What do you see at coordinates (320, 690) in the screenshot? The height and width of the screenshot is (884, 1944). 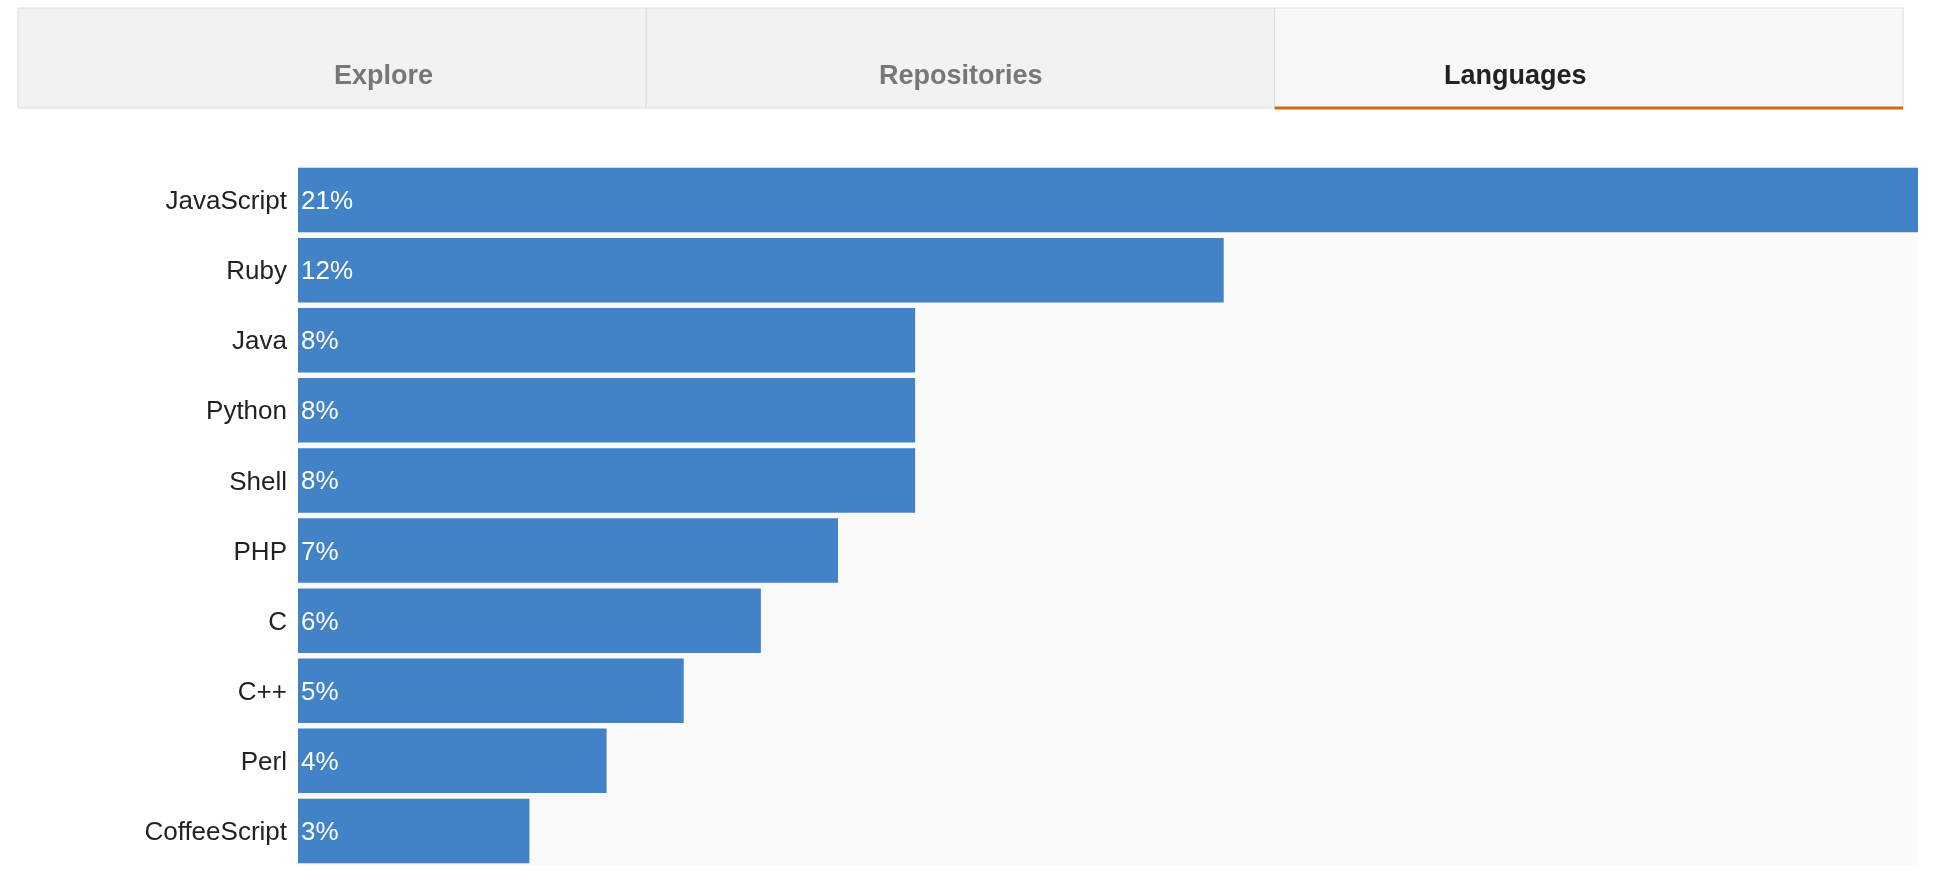 I see `data-label: 5%` at bounding box center [320, 690].